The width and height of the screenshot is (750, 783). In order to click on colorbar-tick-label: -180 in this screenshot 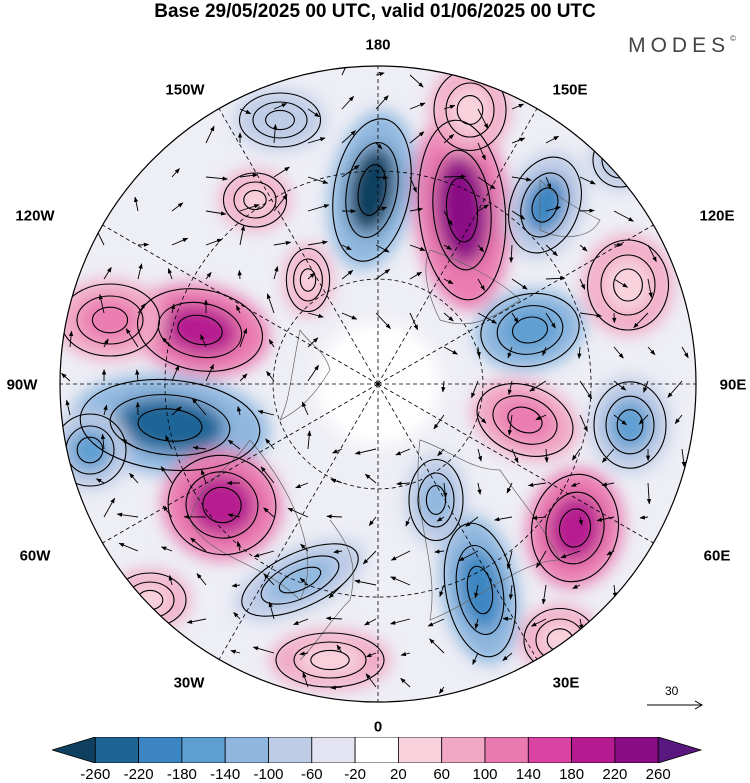, I will do `click(181, 774)`.